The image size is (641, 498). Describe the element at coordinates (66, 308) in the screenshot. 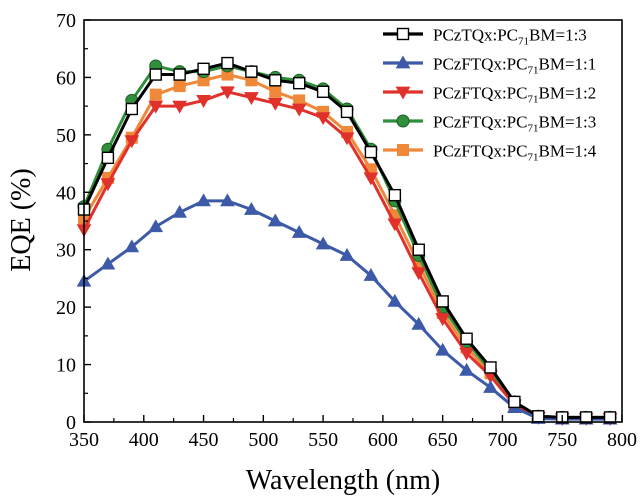

I see `y-tick-label: 20` at that location.